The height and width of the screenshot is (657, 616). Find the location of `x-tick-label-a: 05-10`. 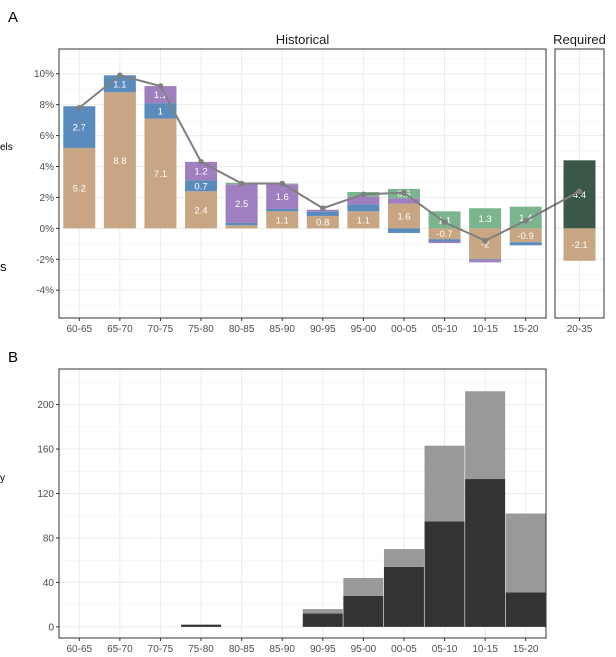

x-tick-label-a: 05-10 is located at coordinates (445, 329).